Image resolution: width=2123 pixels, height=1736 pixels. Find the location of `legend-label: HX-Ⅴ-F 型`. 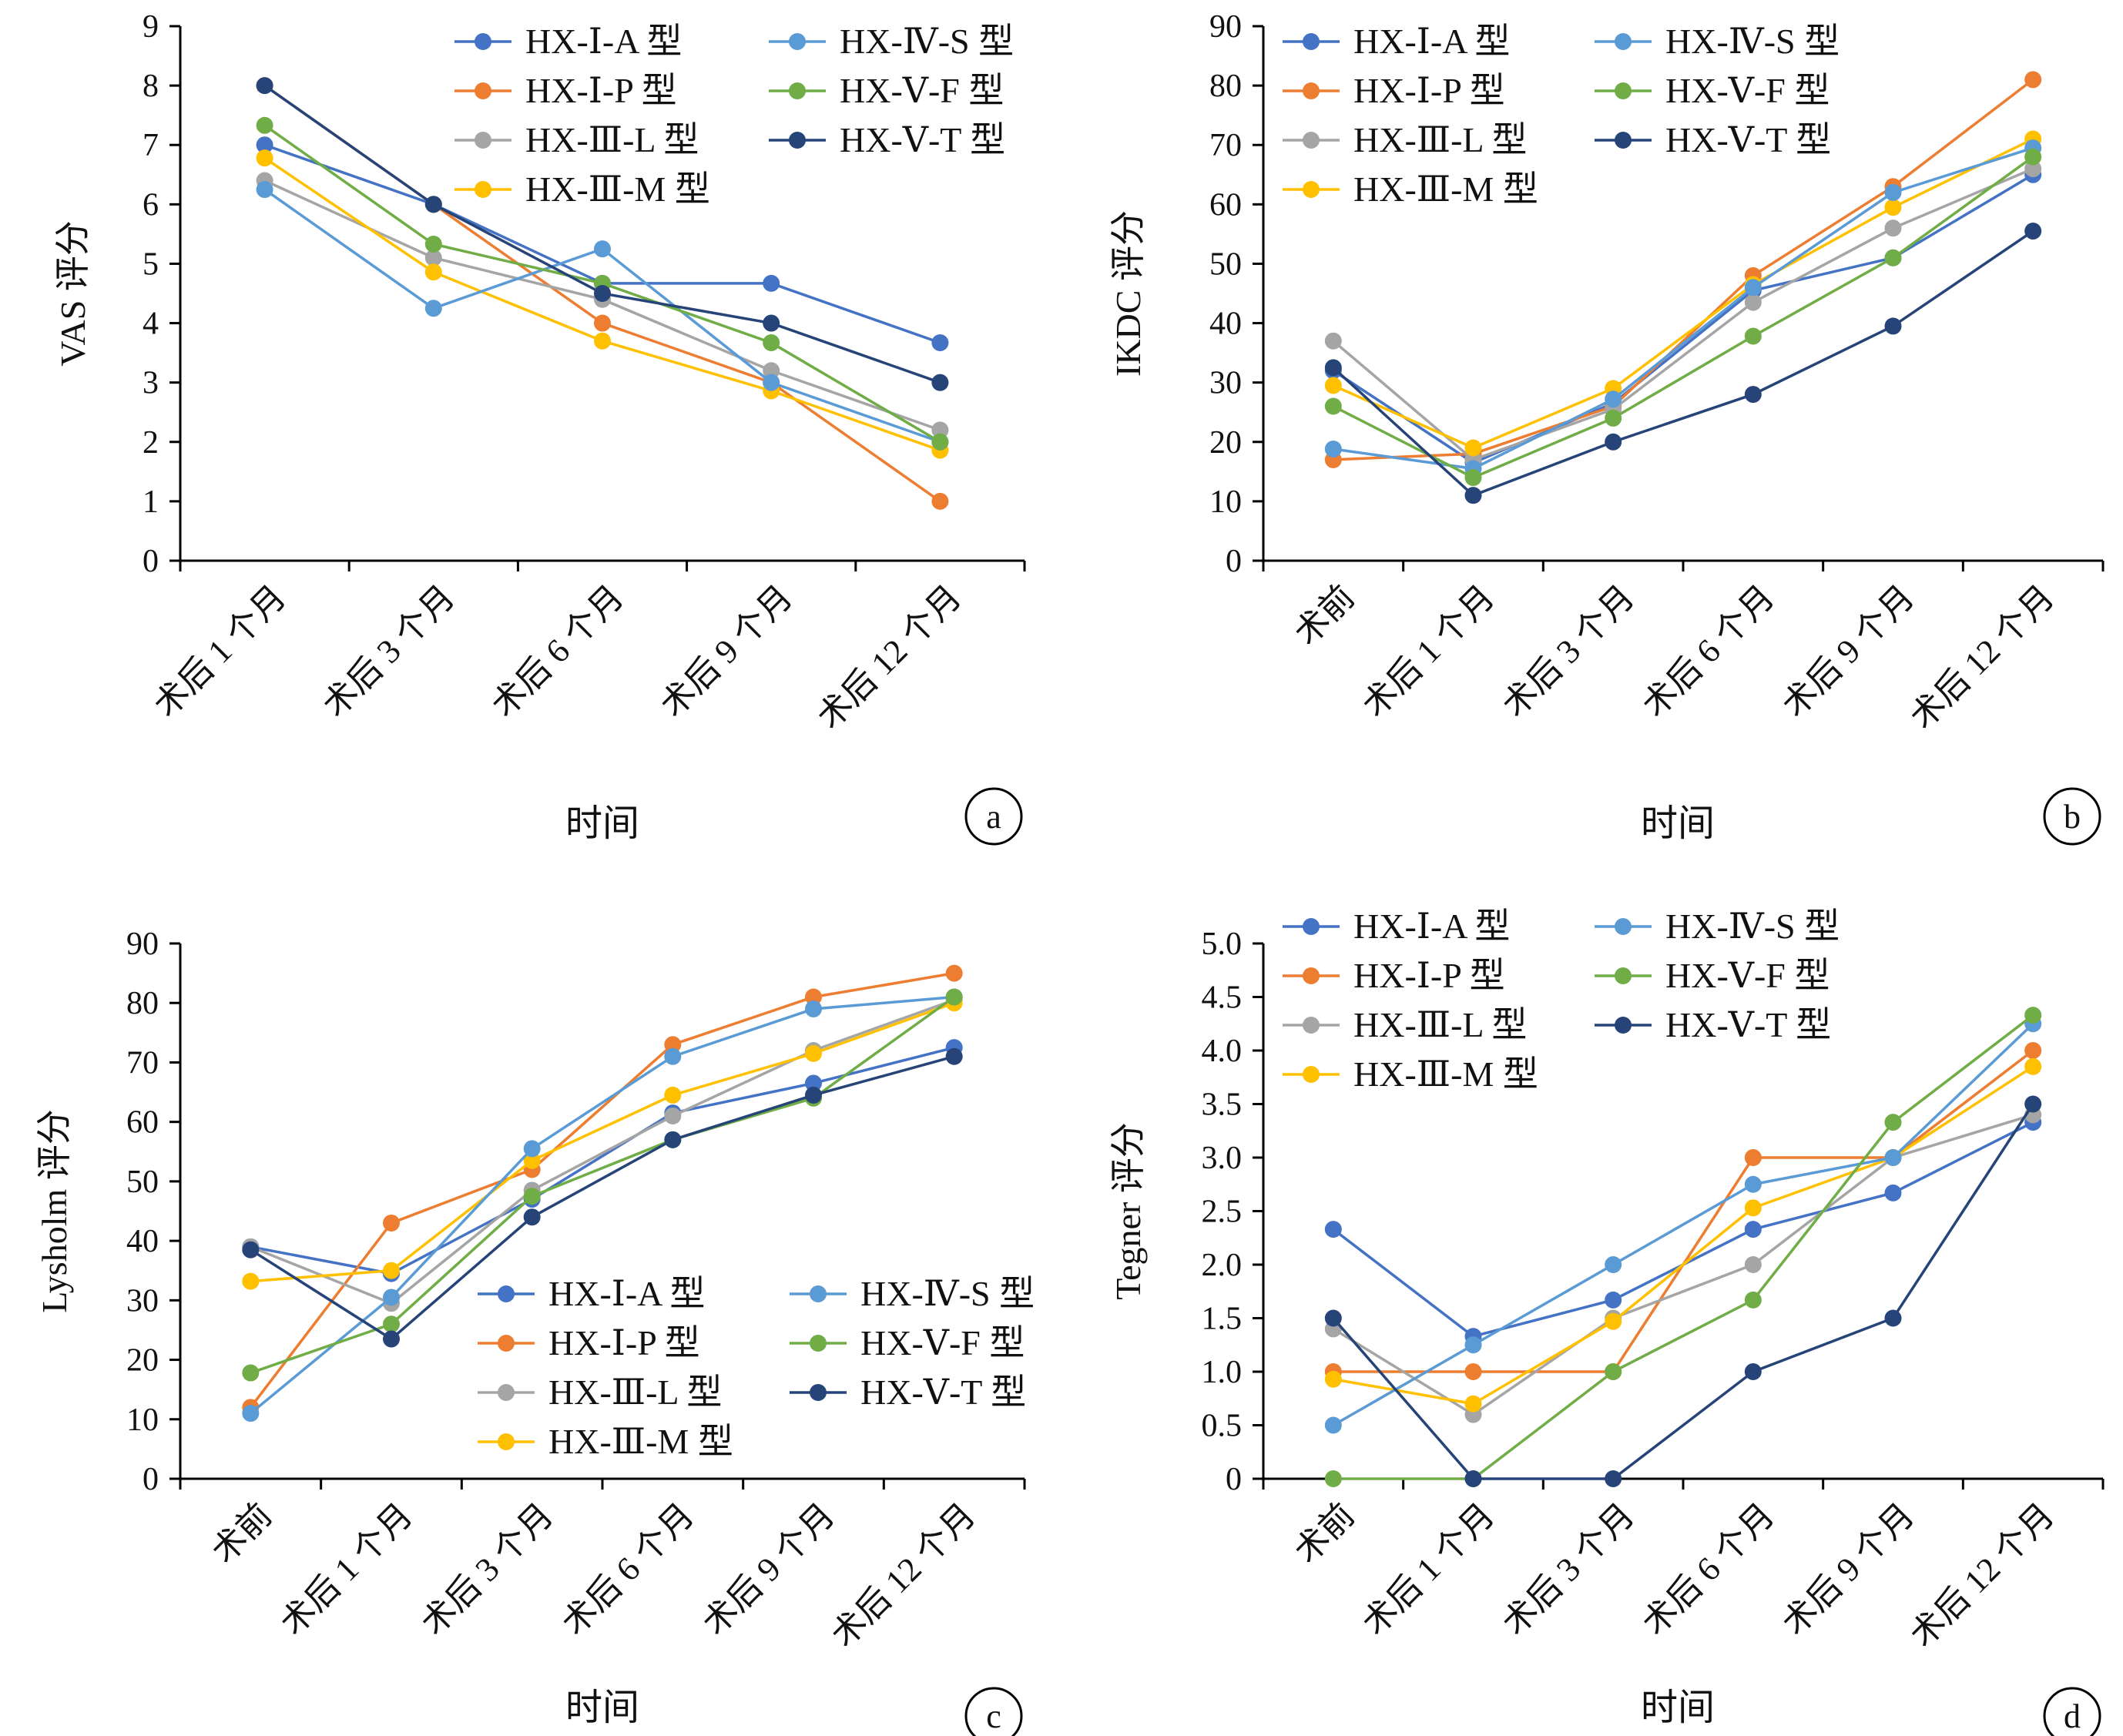

legend-label: HX-Ⅴ-F 型 is located at coordinates (1747, 90).